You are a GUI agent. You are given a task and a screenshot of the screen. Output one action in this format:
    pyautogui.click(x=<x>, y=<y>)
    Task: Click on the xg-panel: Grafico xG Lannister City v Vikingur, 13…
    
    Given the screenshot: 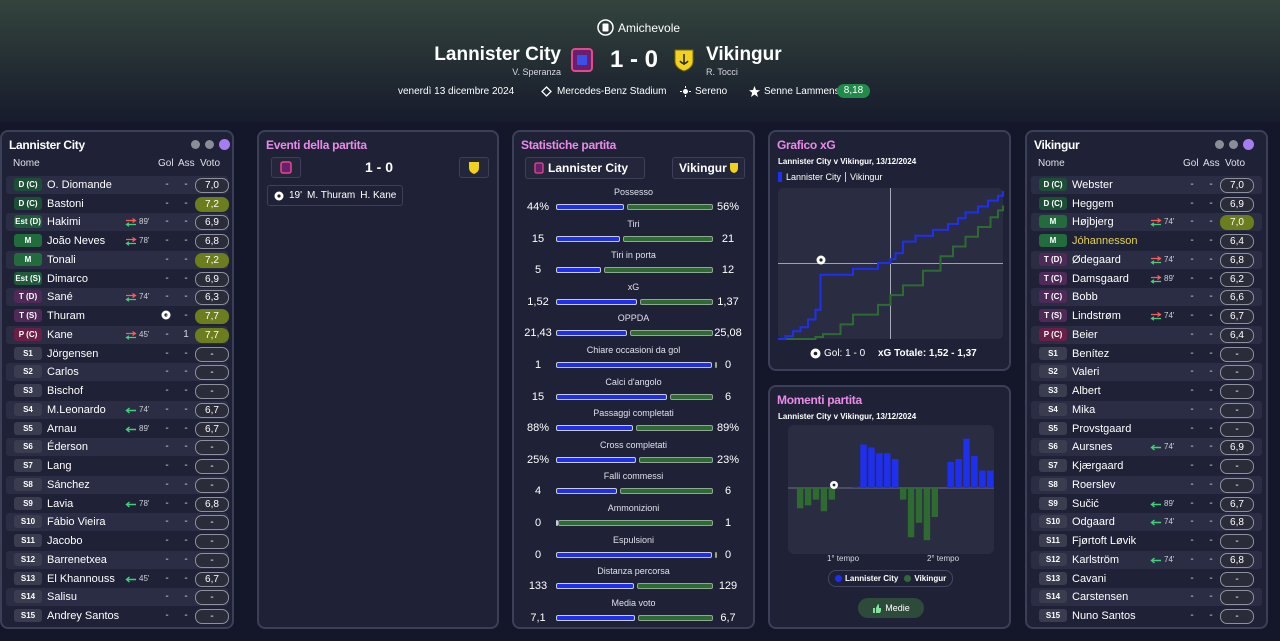 What is the action you would take?
    pyautogui.click(x=889, y=250)
    